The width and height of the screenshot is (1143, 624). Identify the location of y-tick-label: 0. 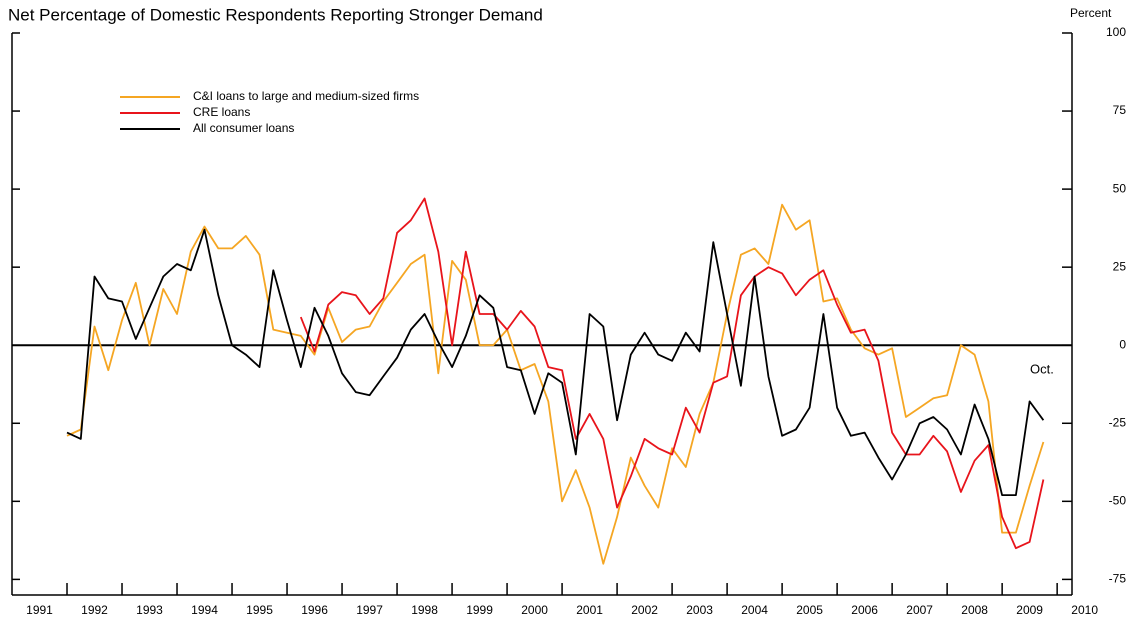
(1122, 344).